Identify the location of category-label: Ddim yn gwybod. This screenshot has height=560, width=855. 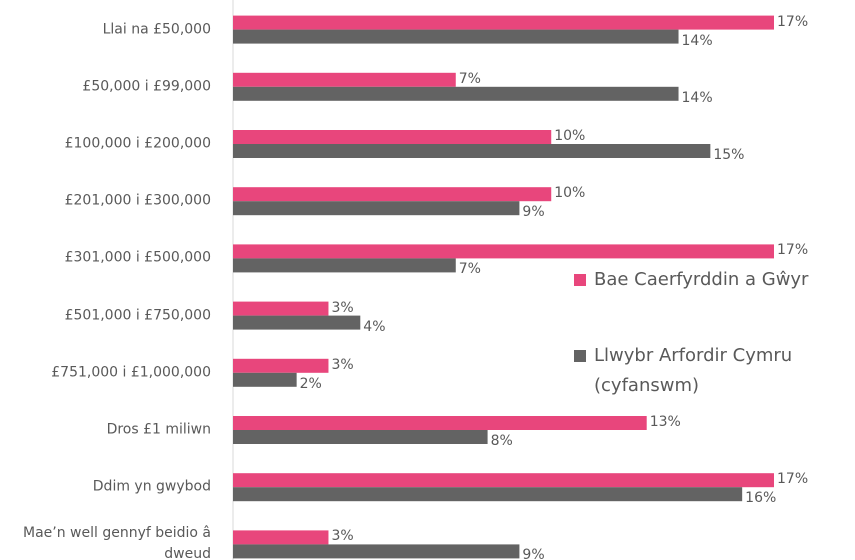
(151, 486).